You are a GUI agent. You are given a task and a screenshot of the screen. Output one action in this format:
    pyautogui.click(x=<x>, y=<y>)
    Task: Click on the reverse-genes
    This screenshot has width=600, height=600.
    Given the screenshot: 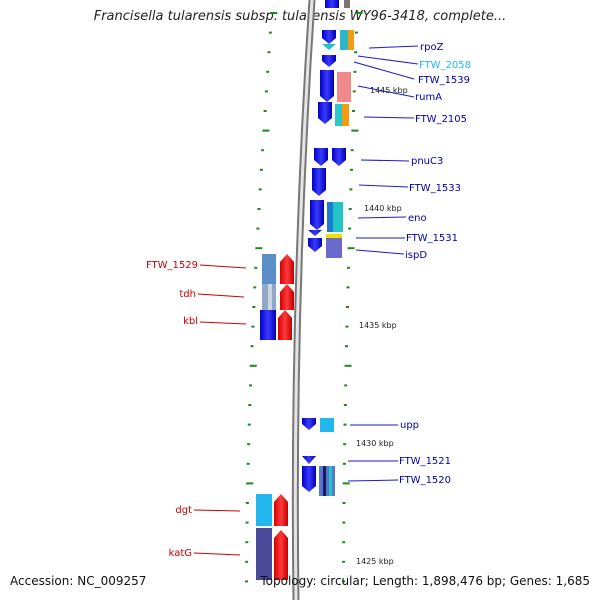 What is the action you would take?
    pyautogui.click(x=275, y=417)
    